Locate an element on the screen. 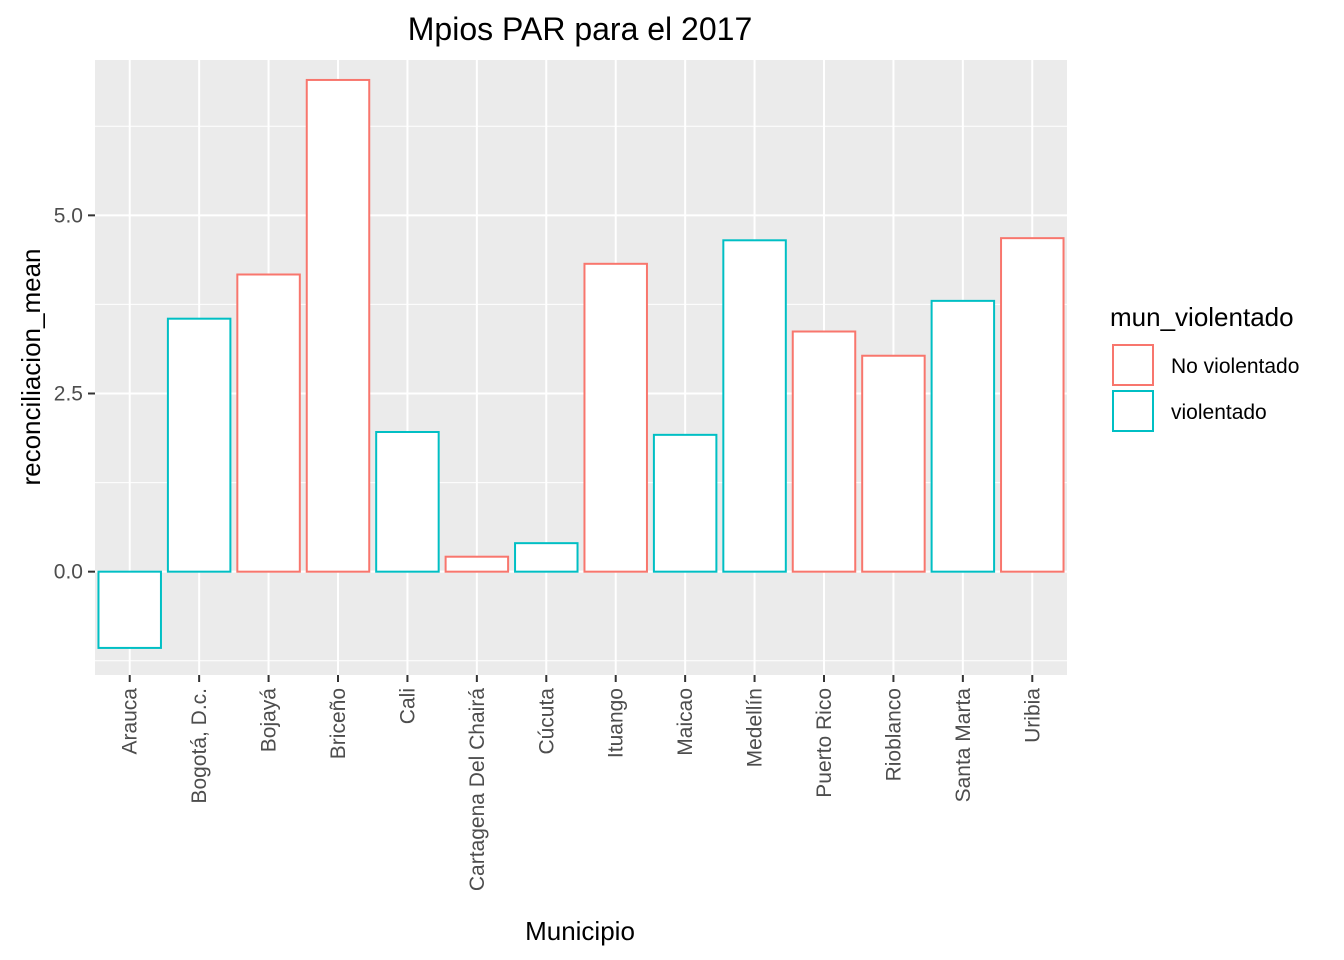 This screenshot has height=960, width=1344. x-tick-label: Maicao is located at coordinates (685, 722).